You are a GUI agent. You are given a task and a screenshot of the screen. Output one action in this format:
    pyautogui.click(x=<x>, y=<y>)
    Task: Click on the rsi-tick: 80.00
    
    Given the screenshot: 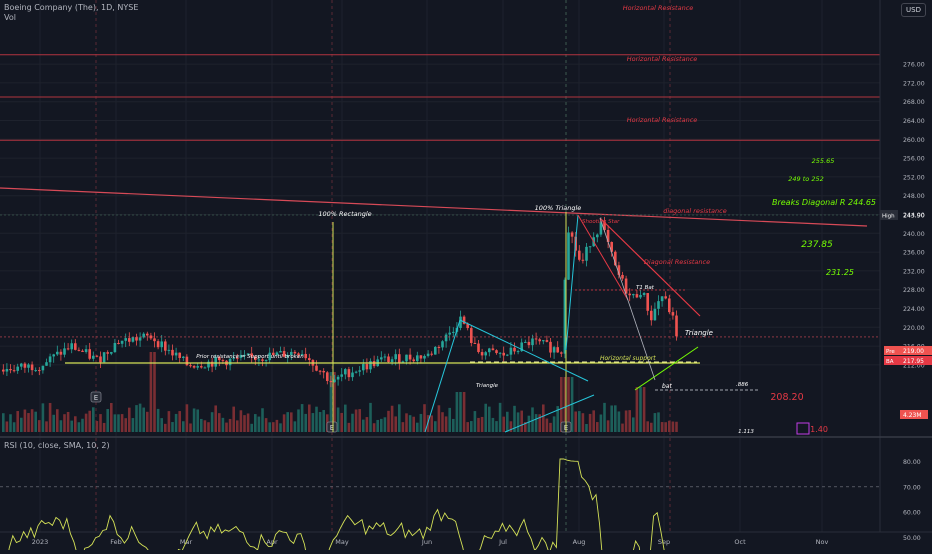 What is the action you would take?
    pyautogui.click(x=912, y=462)
    